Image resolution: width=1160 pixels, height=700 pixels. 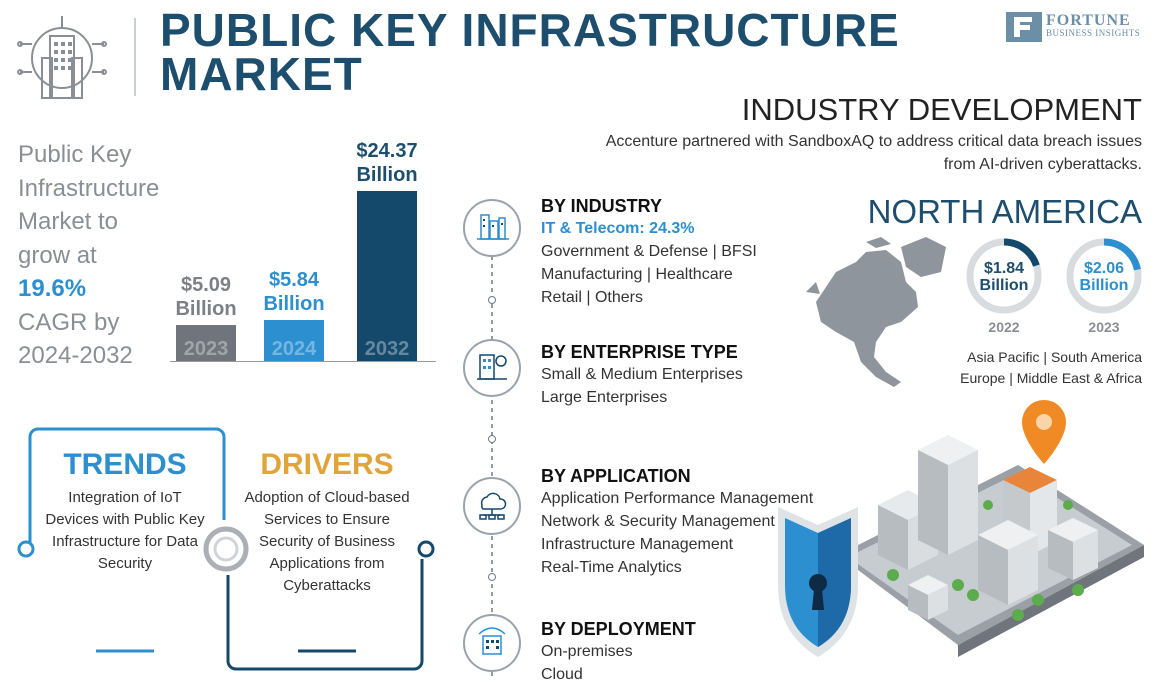 I want to click on bar-2023: 2023, so click(x=206, y=343).